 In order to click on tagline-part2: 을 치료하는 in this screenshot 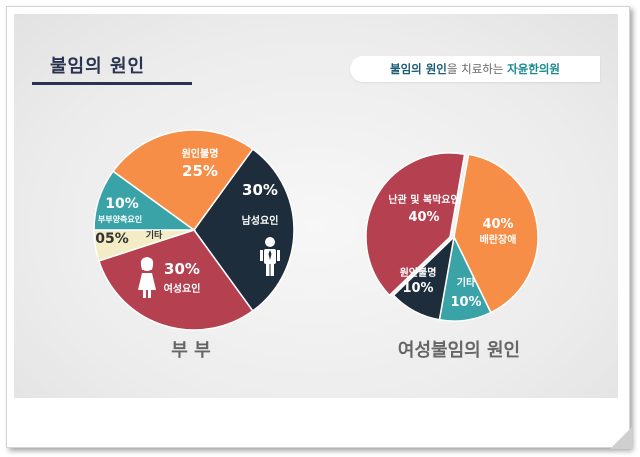, I will do `click(477, 69)`.